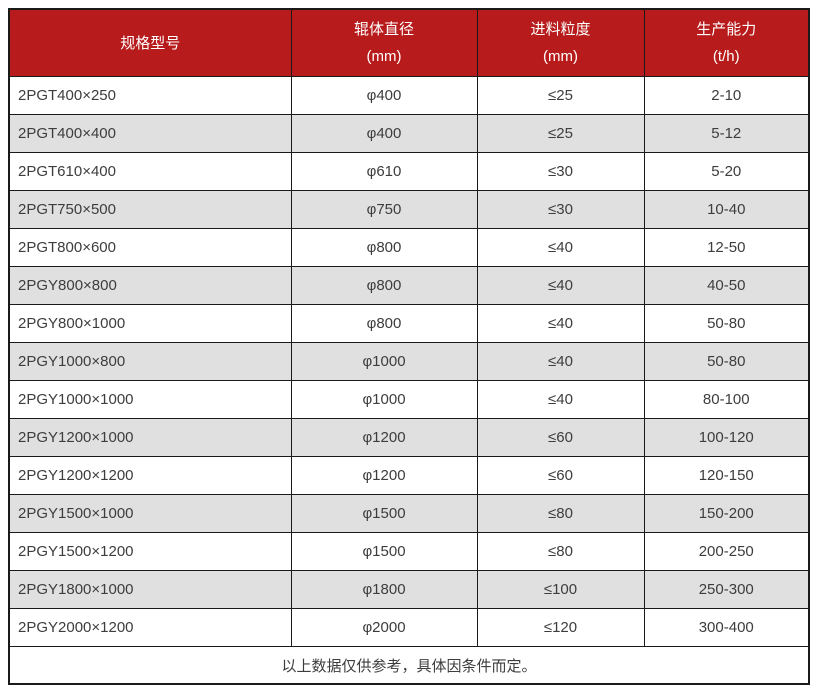 This screenshot has width=816, height=689. I want to click on col-header-feed-size-label: 进料粒度, so click(560, 29).